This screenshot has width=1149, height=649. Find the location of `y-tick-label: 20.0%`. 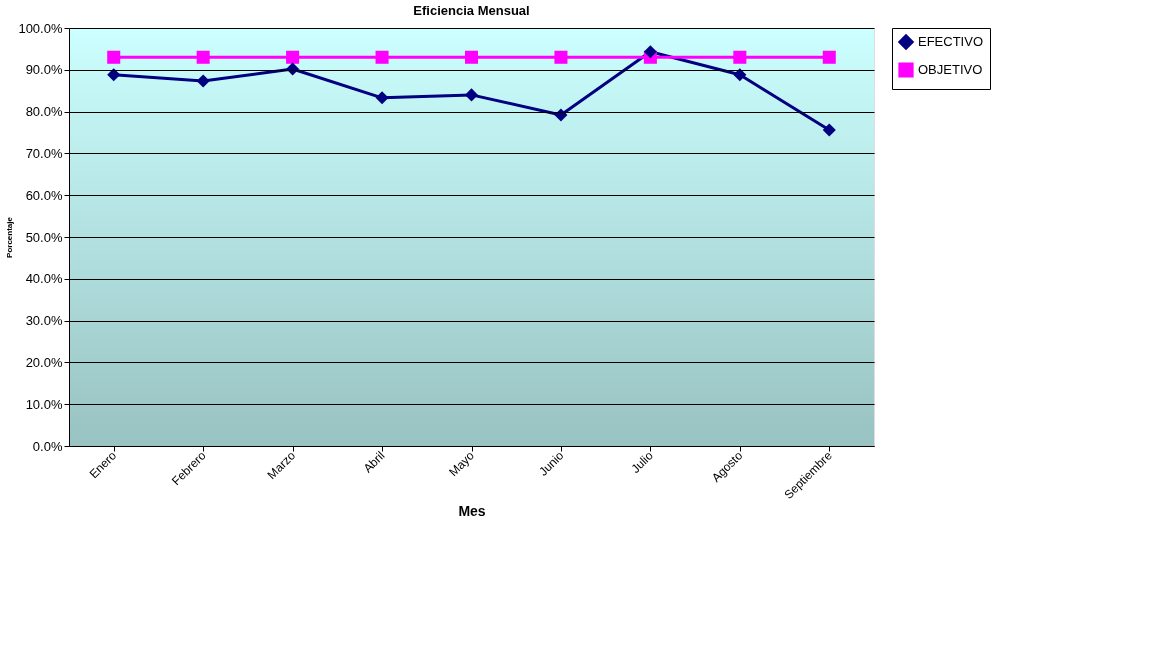

y-tick-label: 20.0% is located at coordinates (44, 362).